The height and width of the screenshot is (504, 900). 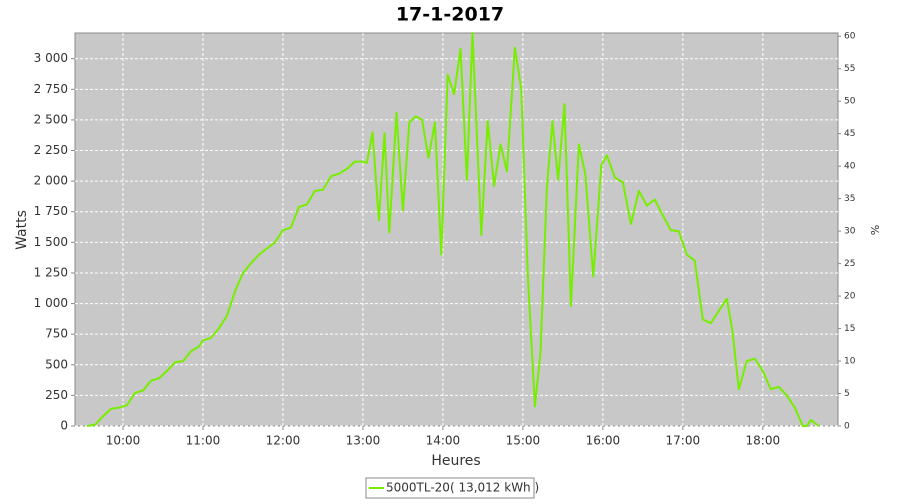 What do you see at coordinates (450, 15) in the screenshot?
I see `chart-title: 17-1-2017` at bounding box center [450, 15].